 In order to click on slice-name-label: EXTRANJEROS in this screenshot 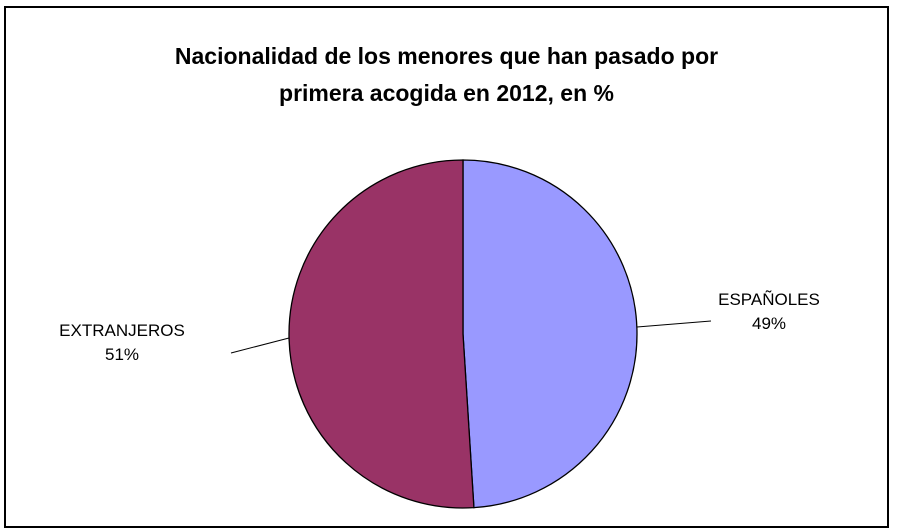, I will do `click(122, 330)`.